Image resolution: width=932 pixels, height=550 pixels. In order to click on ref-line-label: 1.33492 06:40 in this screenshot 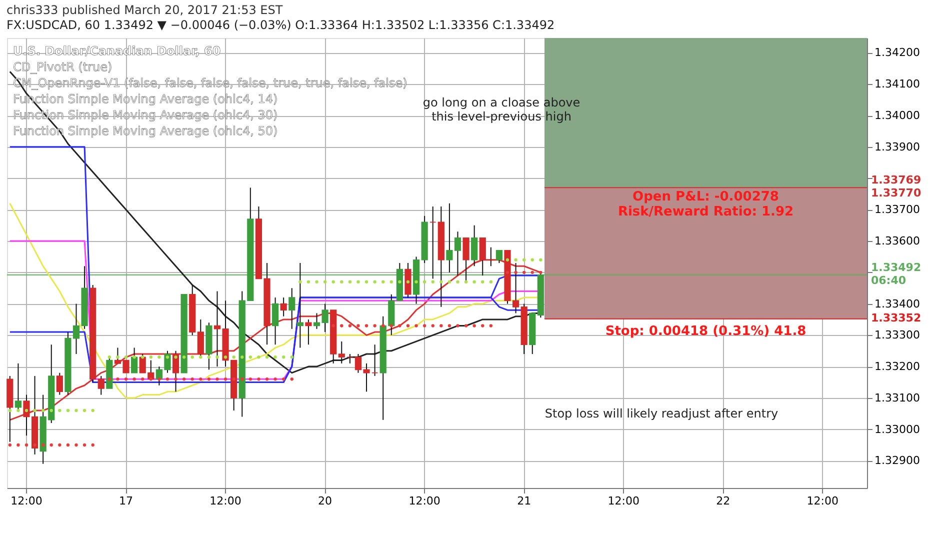, I will do `click(896, 273)`.